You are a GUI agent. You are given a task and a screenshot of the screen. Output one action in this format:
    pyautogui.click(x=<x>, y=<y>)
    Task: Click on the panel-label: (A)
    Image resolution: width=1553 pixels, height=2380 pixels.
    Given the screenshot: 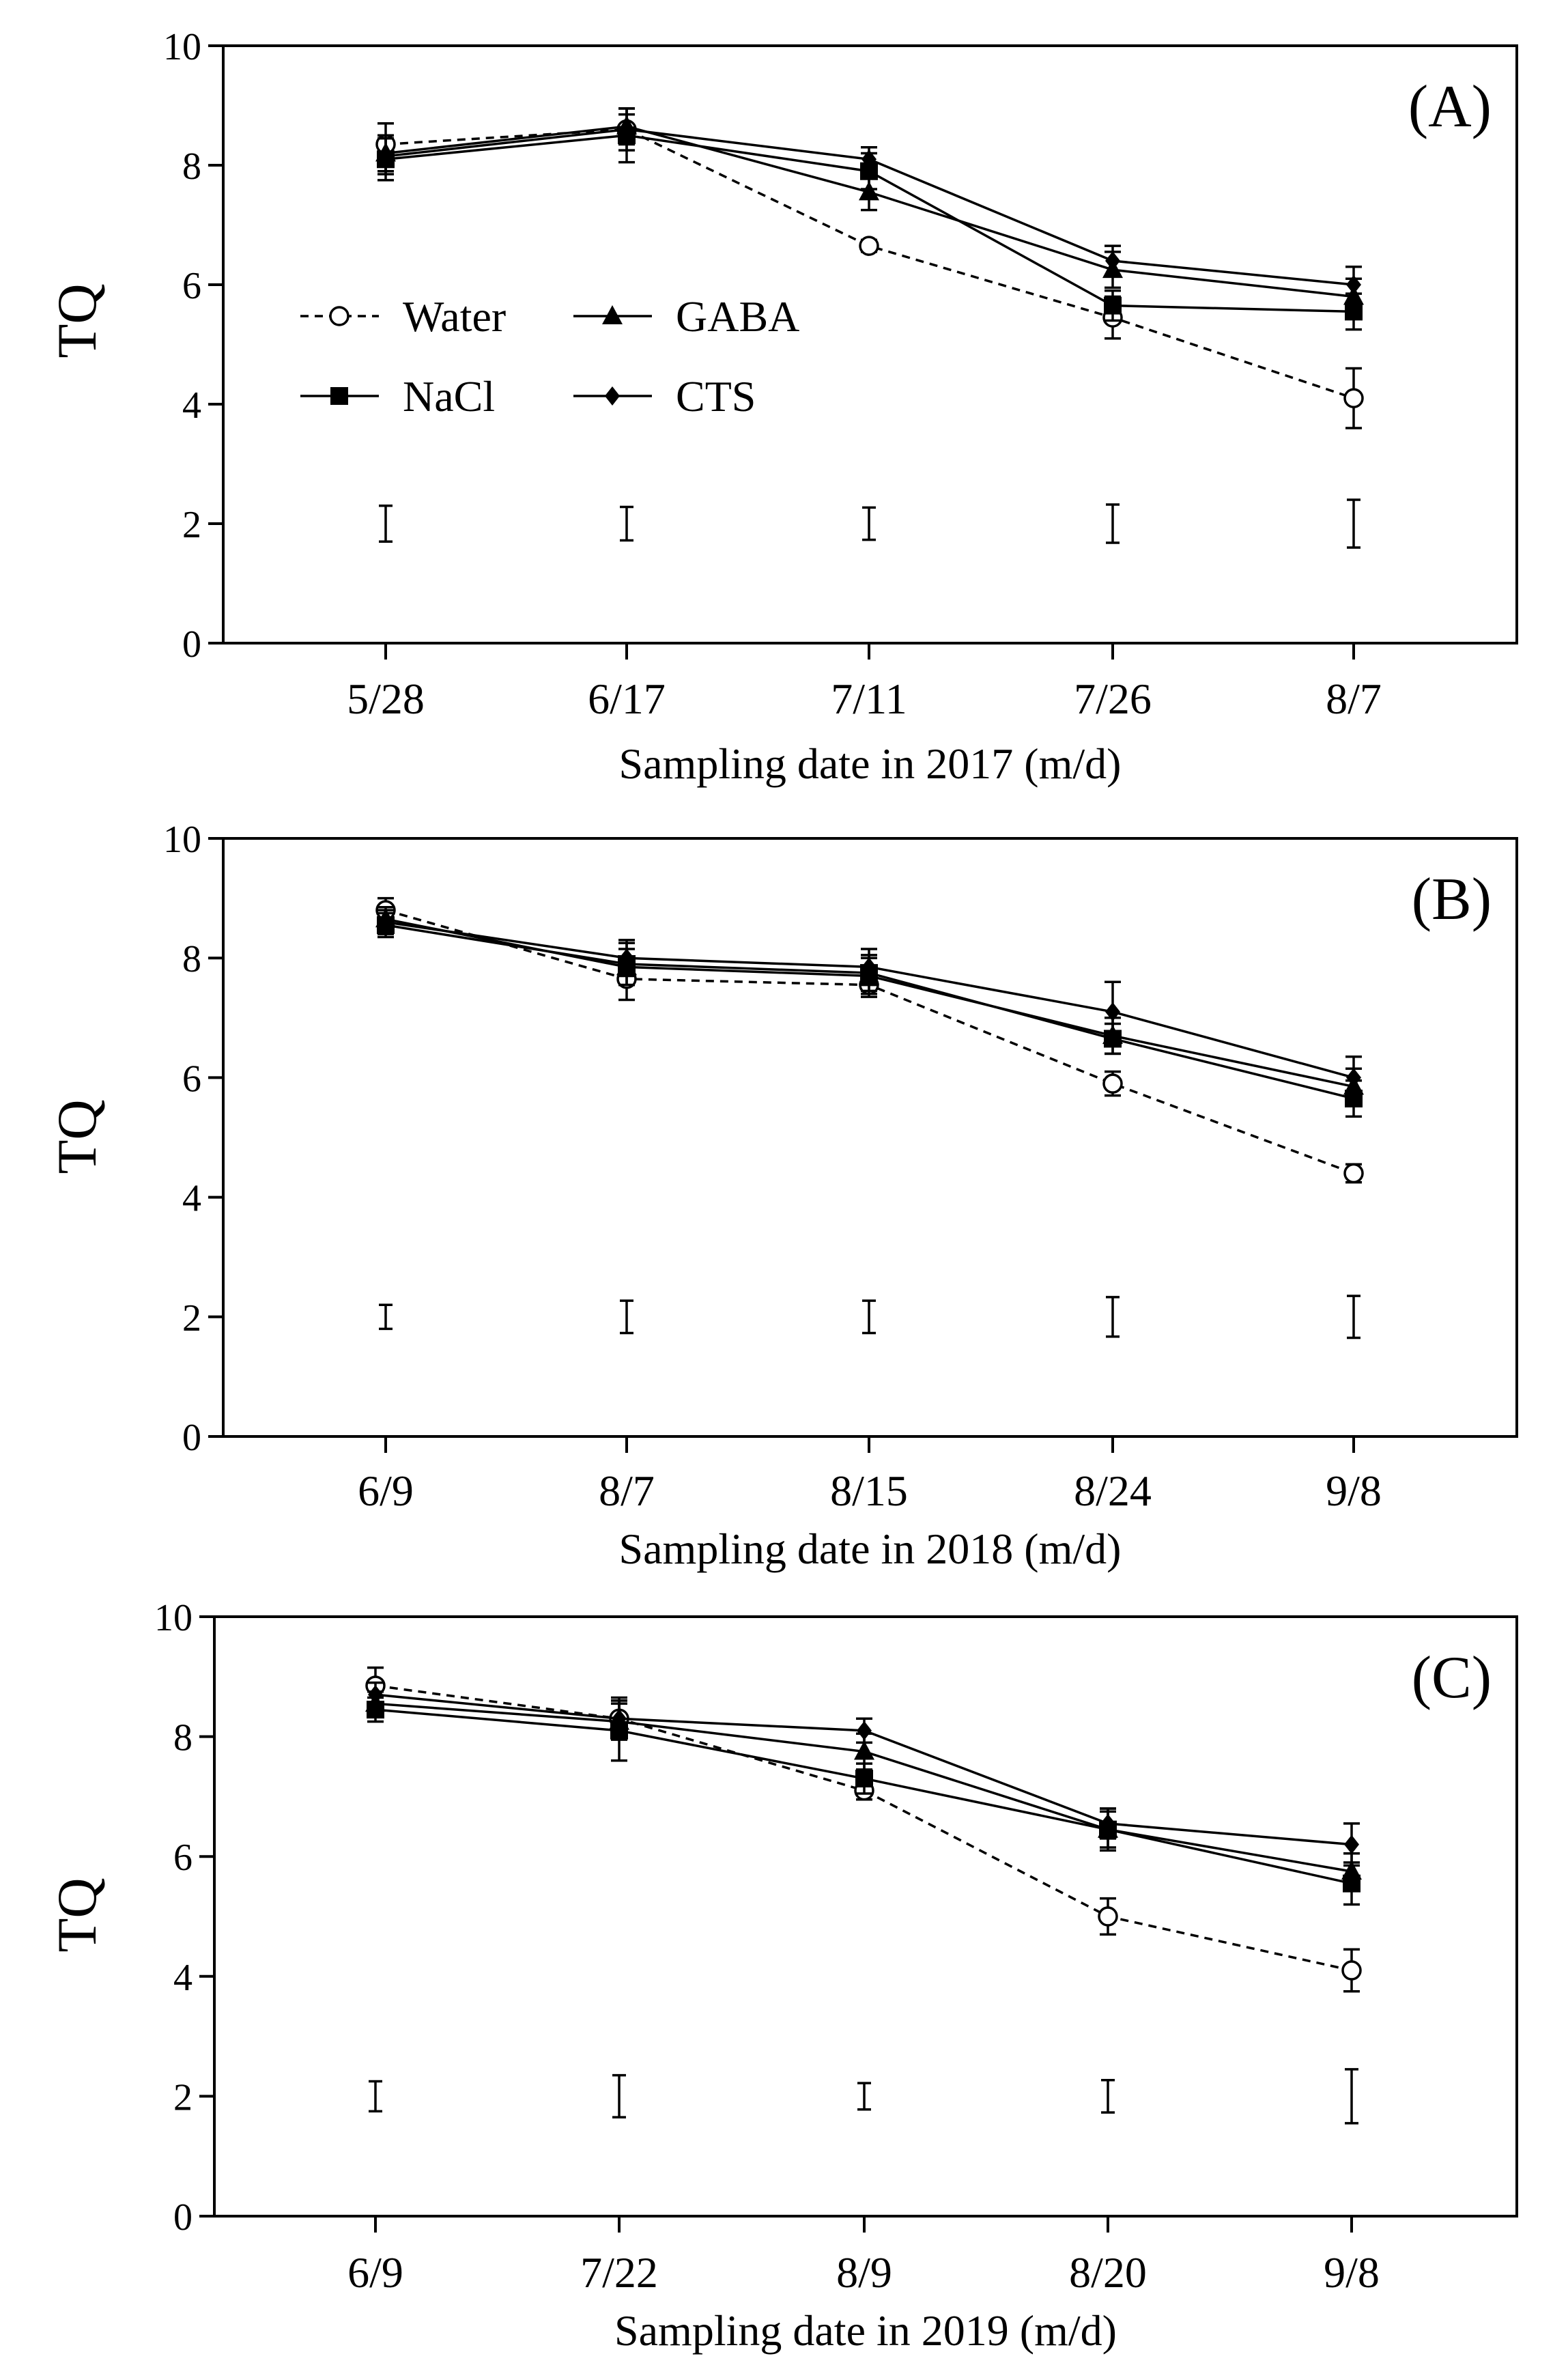 What is the action you would take?
    pyautogui.click(x=1450, y=107)
    